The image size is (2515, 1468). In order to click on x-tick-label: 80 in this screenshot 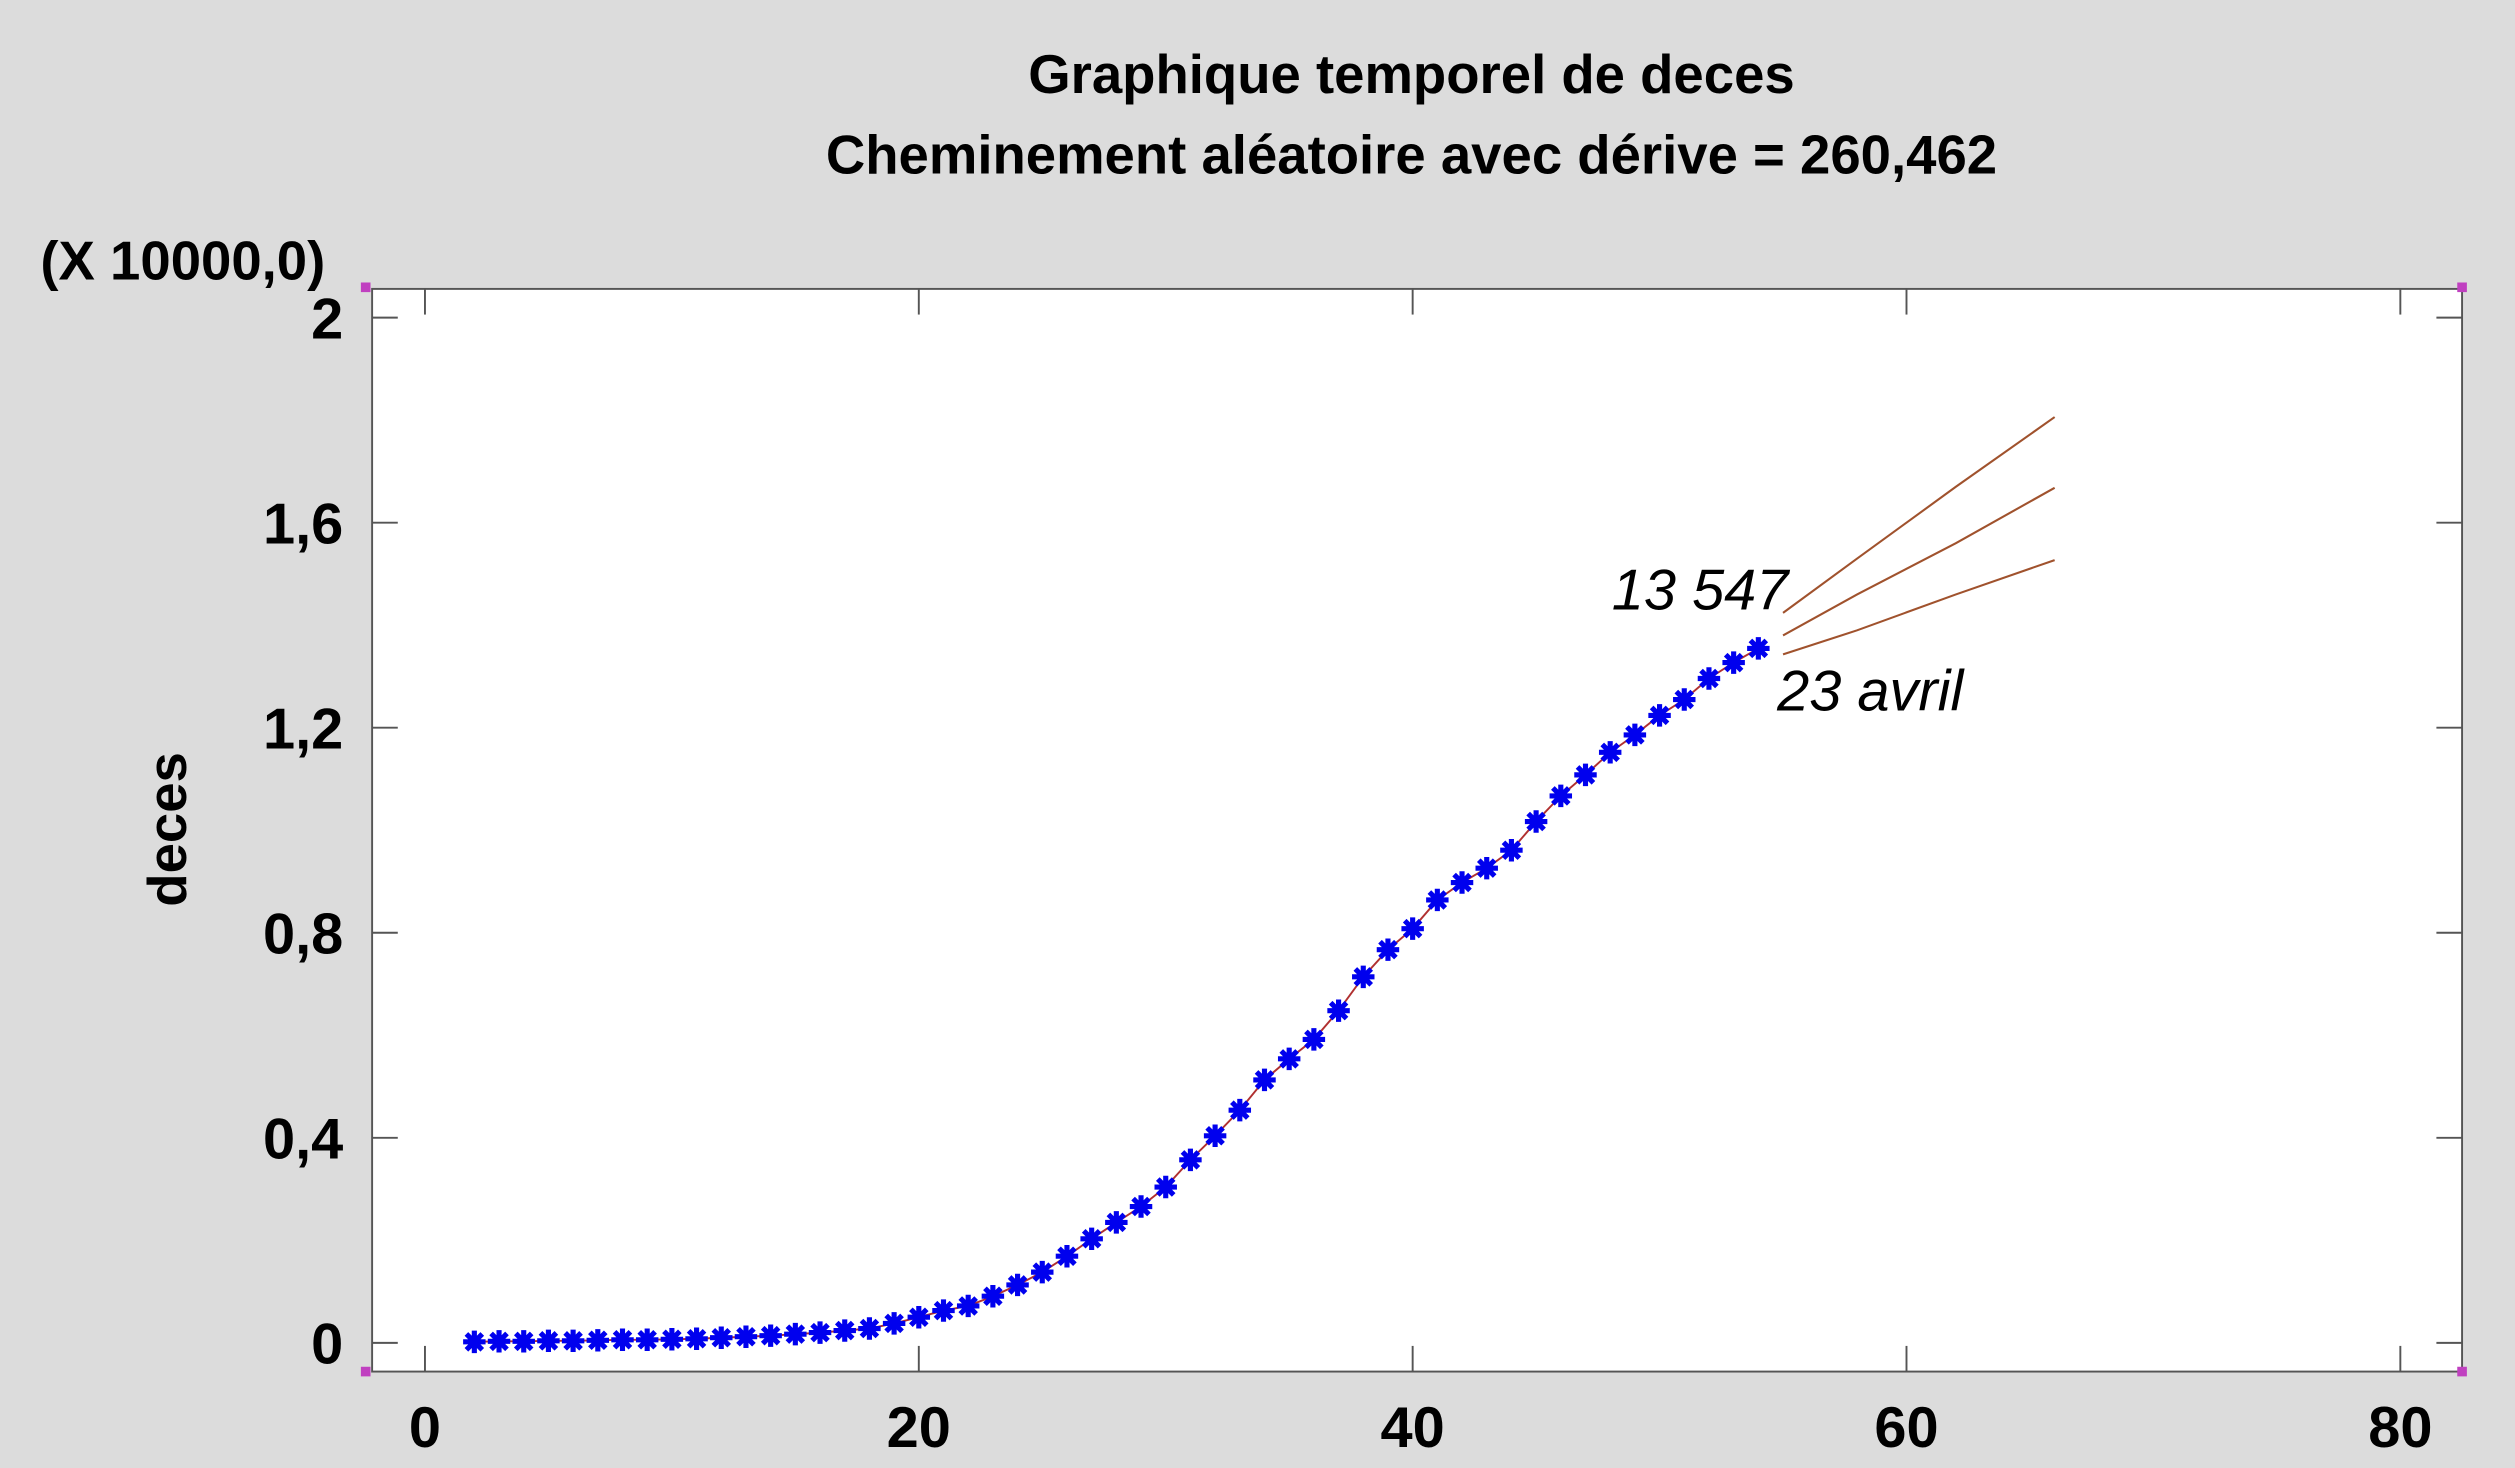, I will do `click(2400, 1428)`.